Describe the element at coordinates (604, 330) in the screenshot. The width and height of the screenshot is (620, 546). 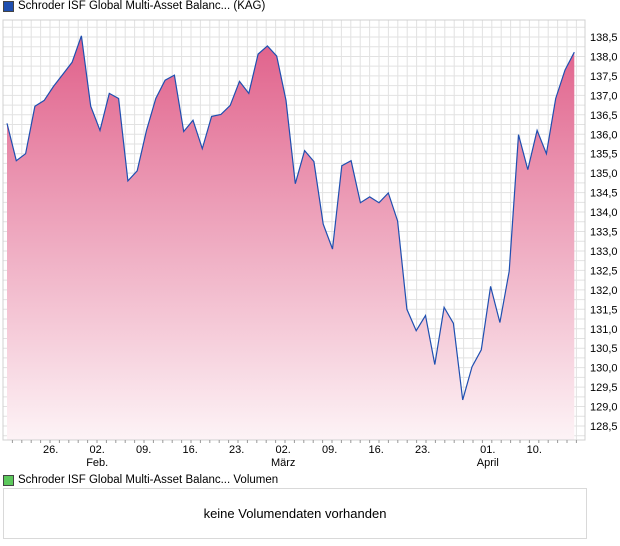
I see `y-tick-label: 131,0` at that location.